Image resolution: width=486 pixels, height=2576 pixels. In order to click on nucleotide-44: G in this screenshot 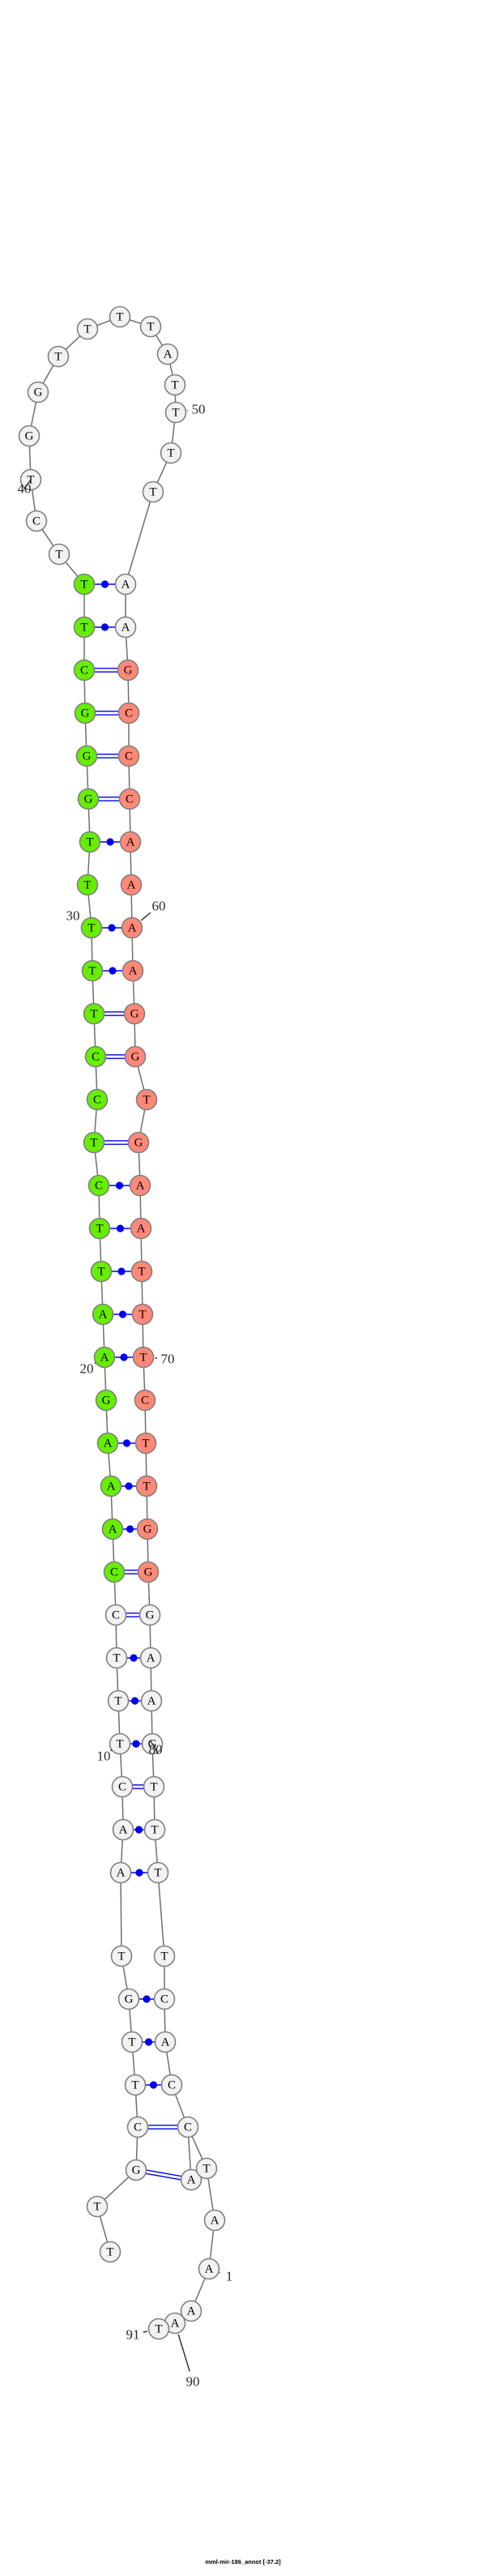, I will do `click(38, 392)`.